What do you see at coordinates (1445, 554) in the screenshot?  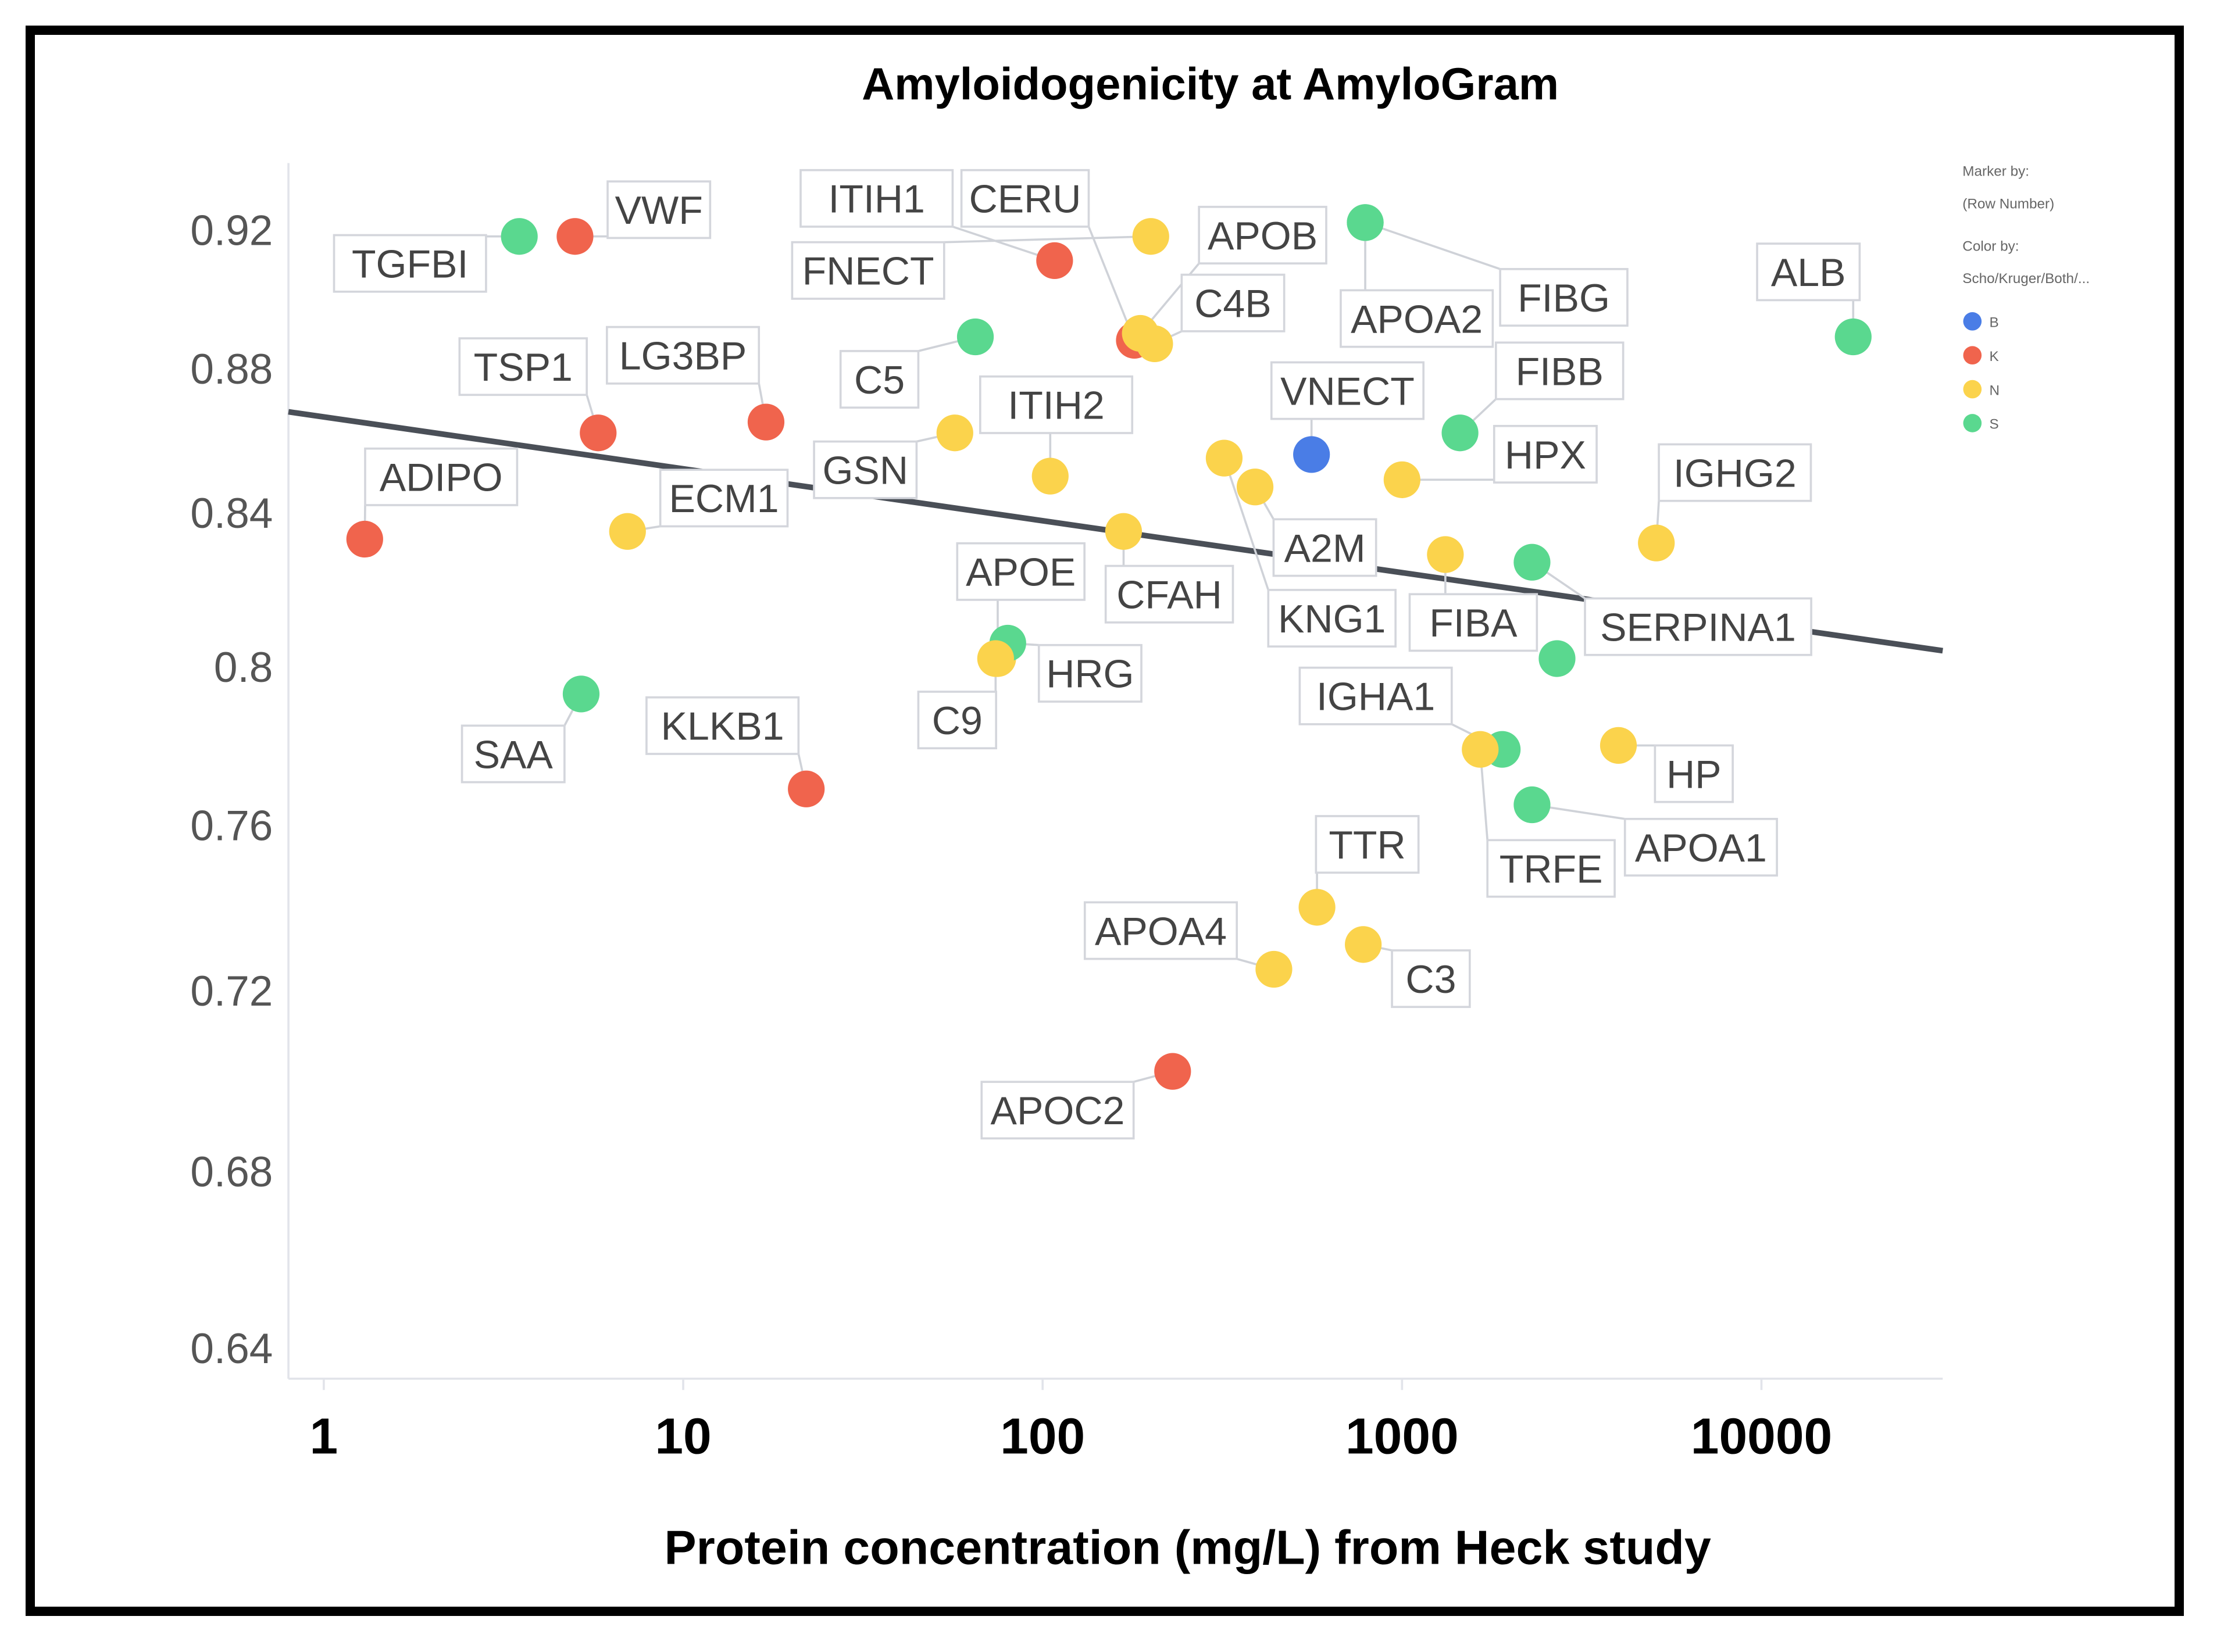 I see `point-fiba` at bounding box center [1445, 554].